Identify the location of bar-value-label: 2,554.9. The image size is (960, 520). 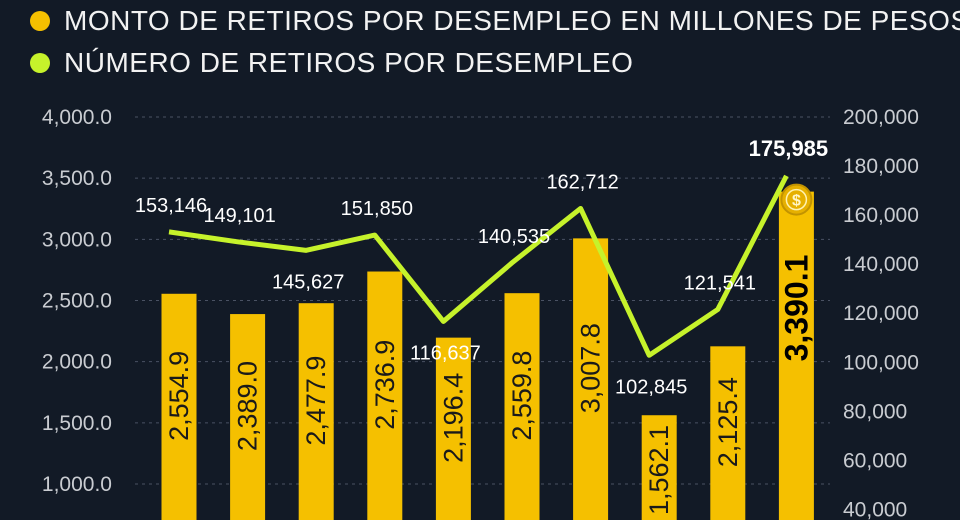
(179, 396).